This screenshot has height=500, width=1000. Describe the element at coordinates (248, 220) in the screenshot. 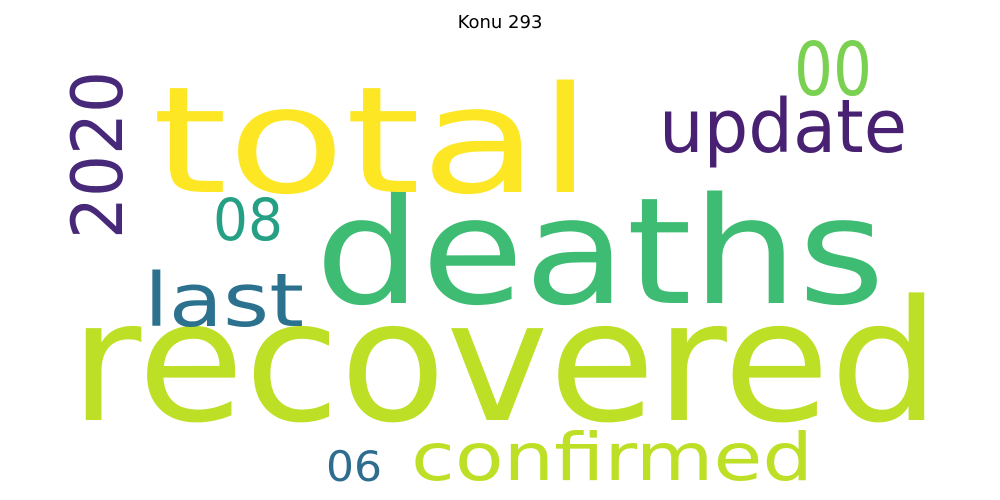

I see `word-08: 08` at that location.